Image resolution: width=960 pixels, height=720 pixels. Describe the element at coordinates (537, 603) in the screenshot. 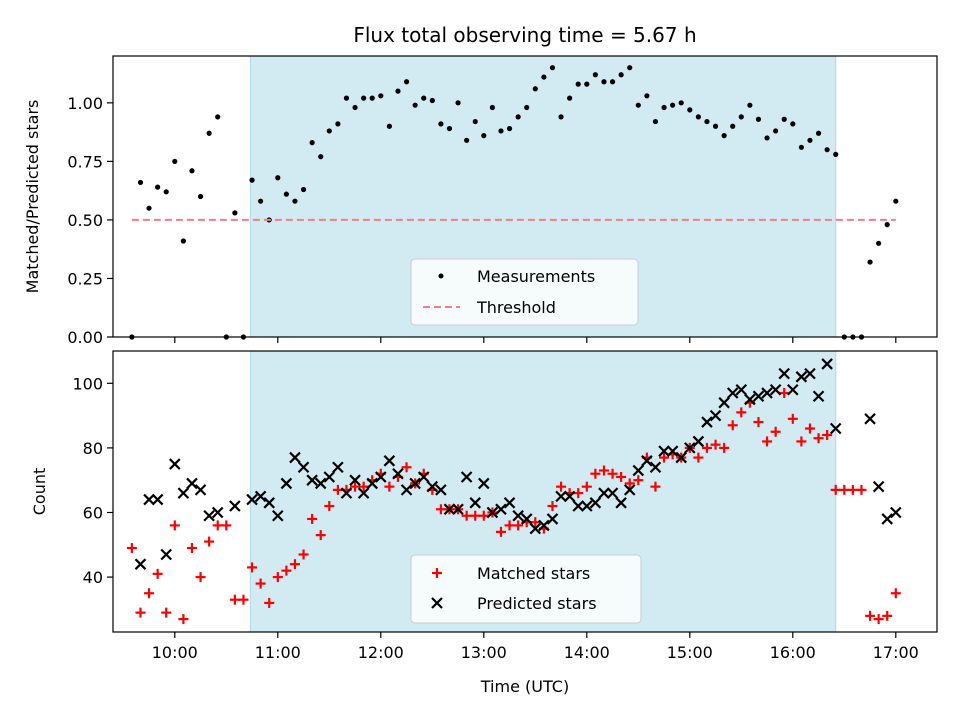

I see `legend-predicted-label: Predicted stars` at that location.